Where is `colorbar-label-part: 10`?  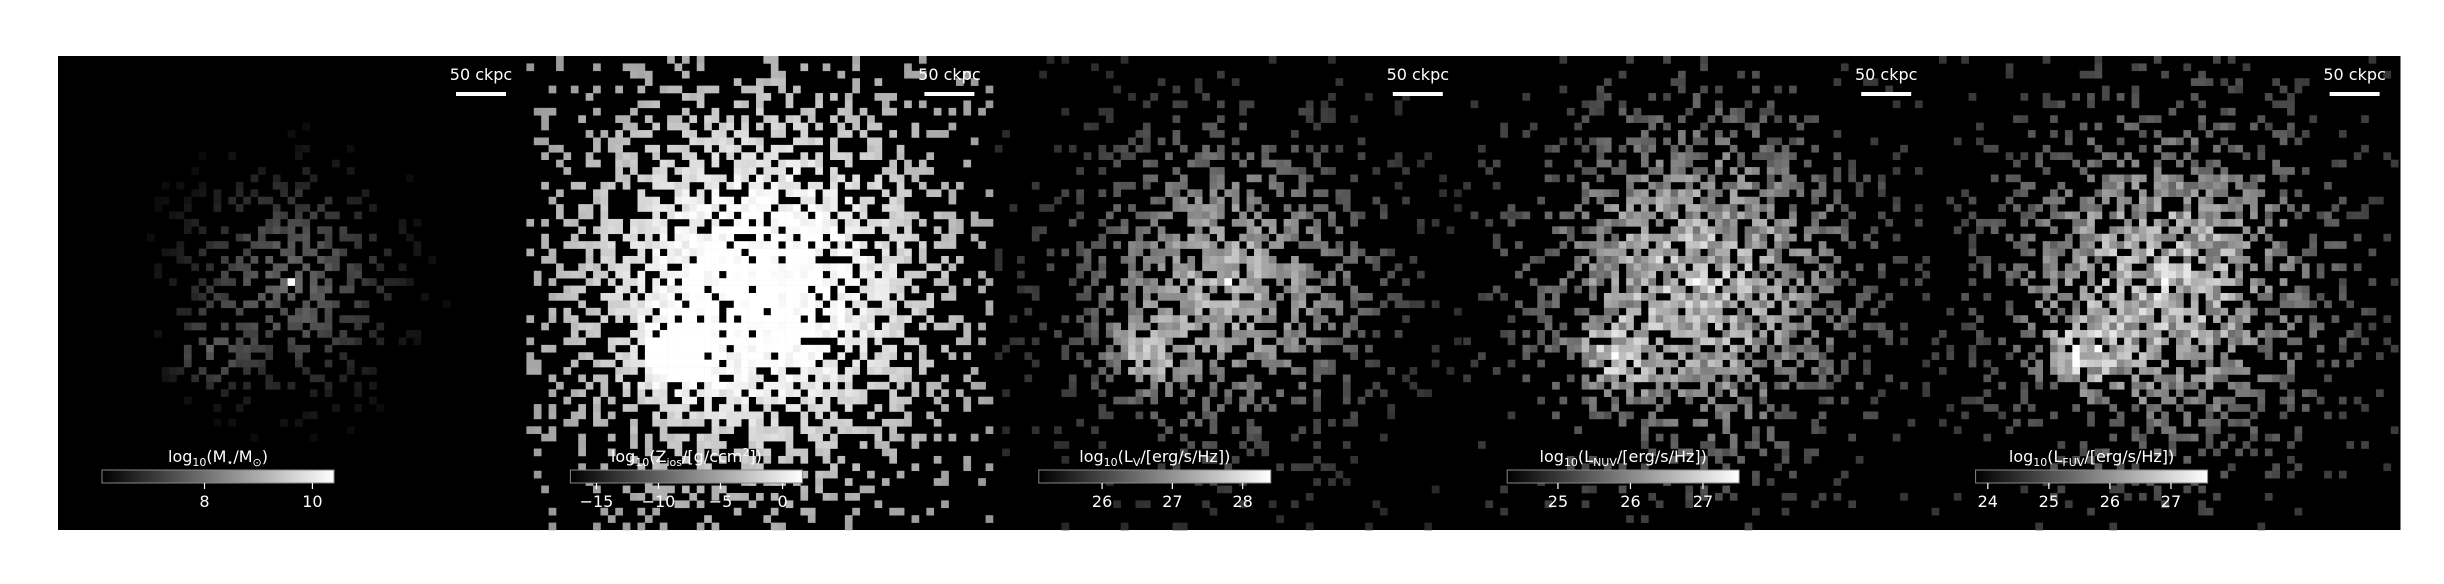 colorbar-label-part: 10 is located at coordinates (199, 462).